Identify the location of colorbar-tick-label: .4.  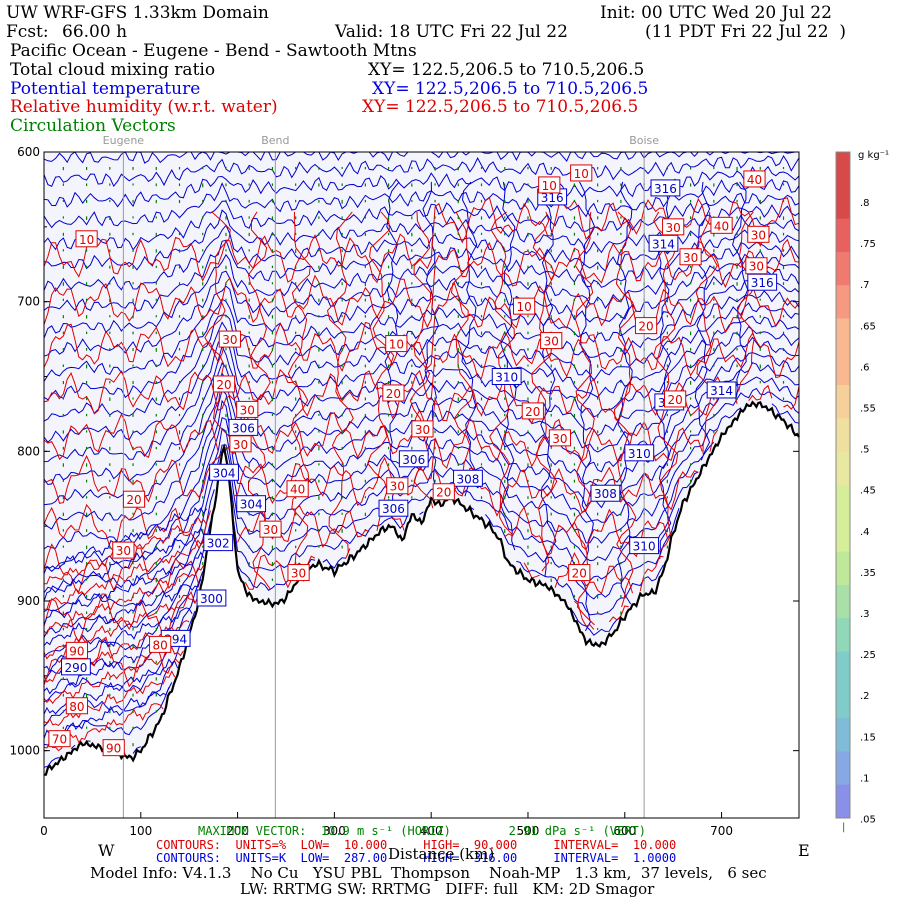
(865, 532).